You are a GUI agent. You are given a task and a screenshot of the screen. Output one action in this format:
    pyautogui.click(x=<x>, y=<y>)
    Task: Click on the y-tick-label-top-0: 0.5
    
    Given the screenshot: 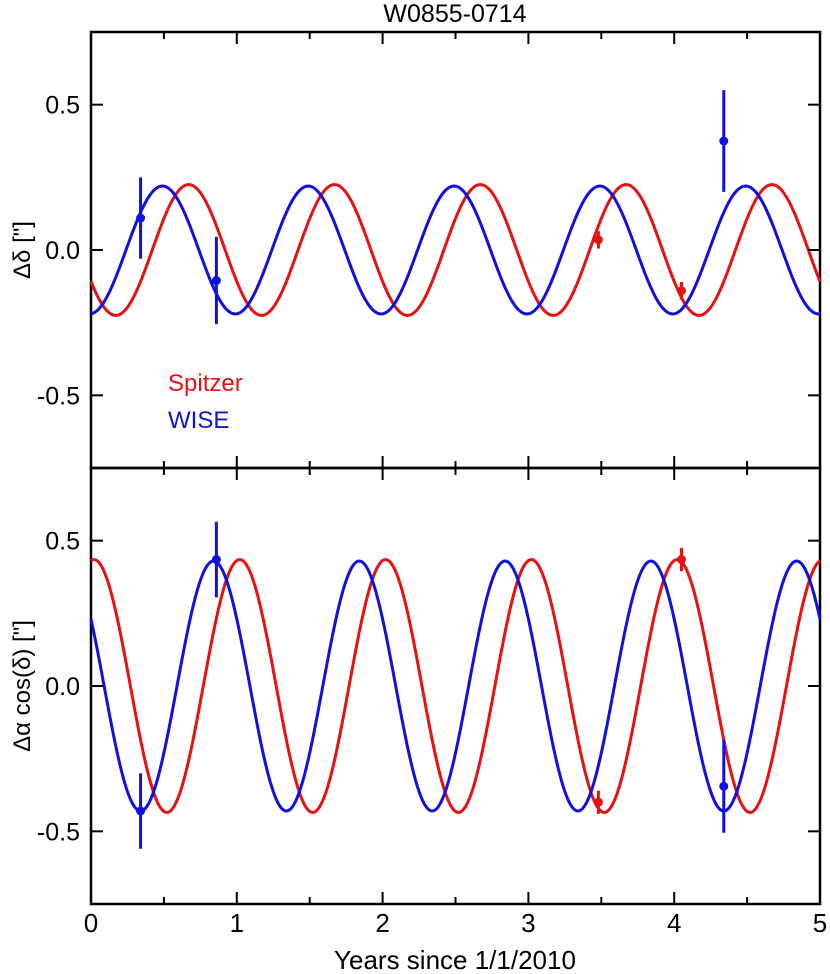 What is the action you would take?
    pyautogui.click(x=62, y=106)
    